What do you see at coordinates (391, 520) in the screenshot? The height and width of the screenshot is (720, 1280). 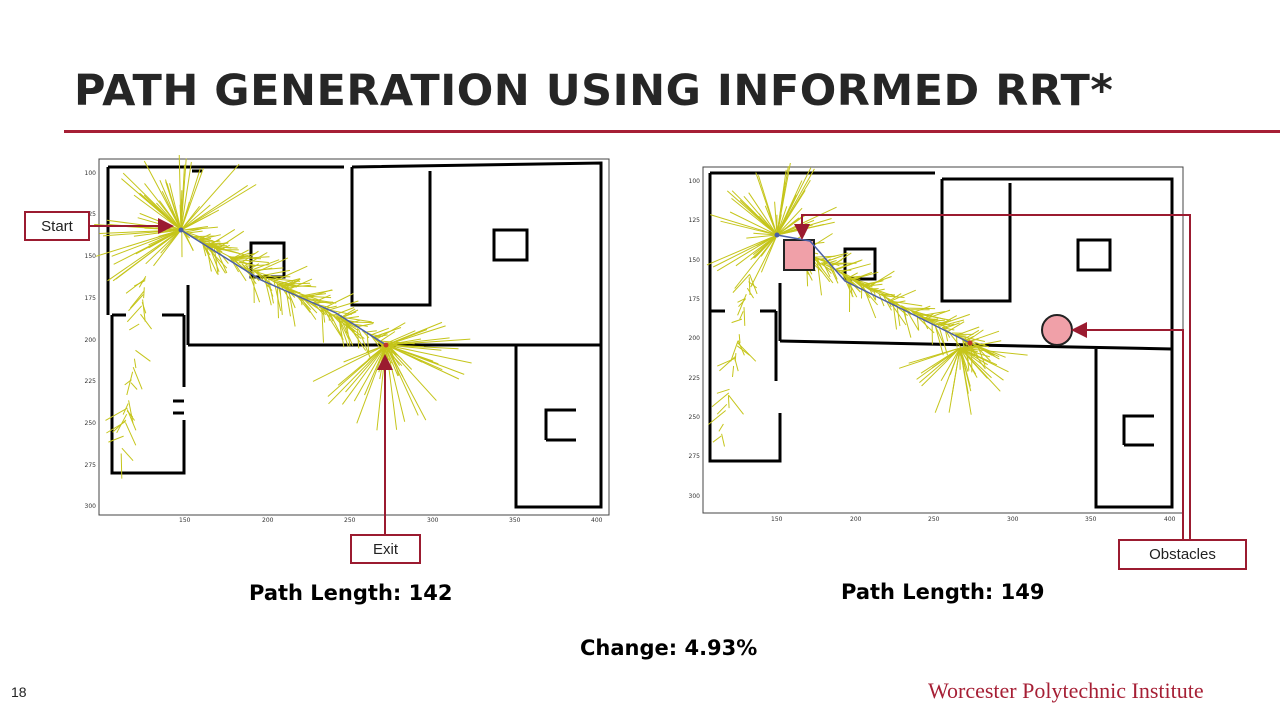 I see `left-x-tick-labels: 150 200 250 300 350 400` at bounding box center [391, 520].